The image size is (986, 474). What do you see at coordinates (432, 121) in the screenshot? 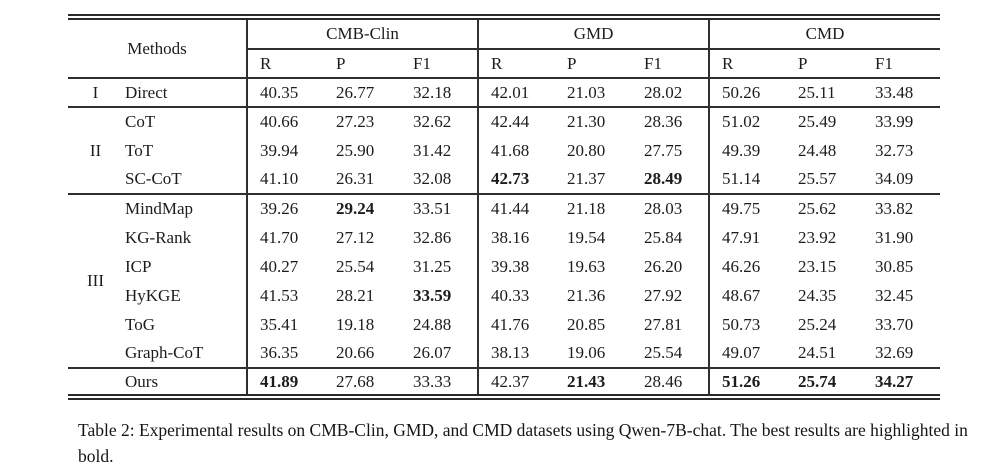
I see `metric-value-cell: 32.62` at bounding box center [432, 121].